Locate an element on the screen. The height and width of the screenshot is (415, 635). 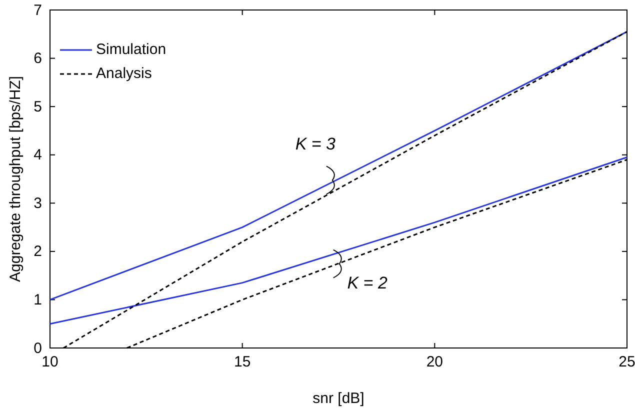
x-axis-title: snr [dB] is located at coordinates (338, 398).